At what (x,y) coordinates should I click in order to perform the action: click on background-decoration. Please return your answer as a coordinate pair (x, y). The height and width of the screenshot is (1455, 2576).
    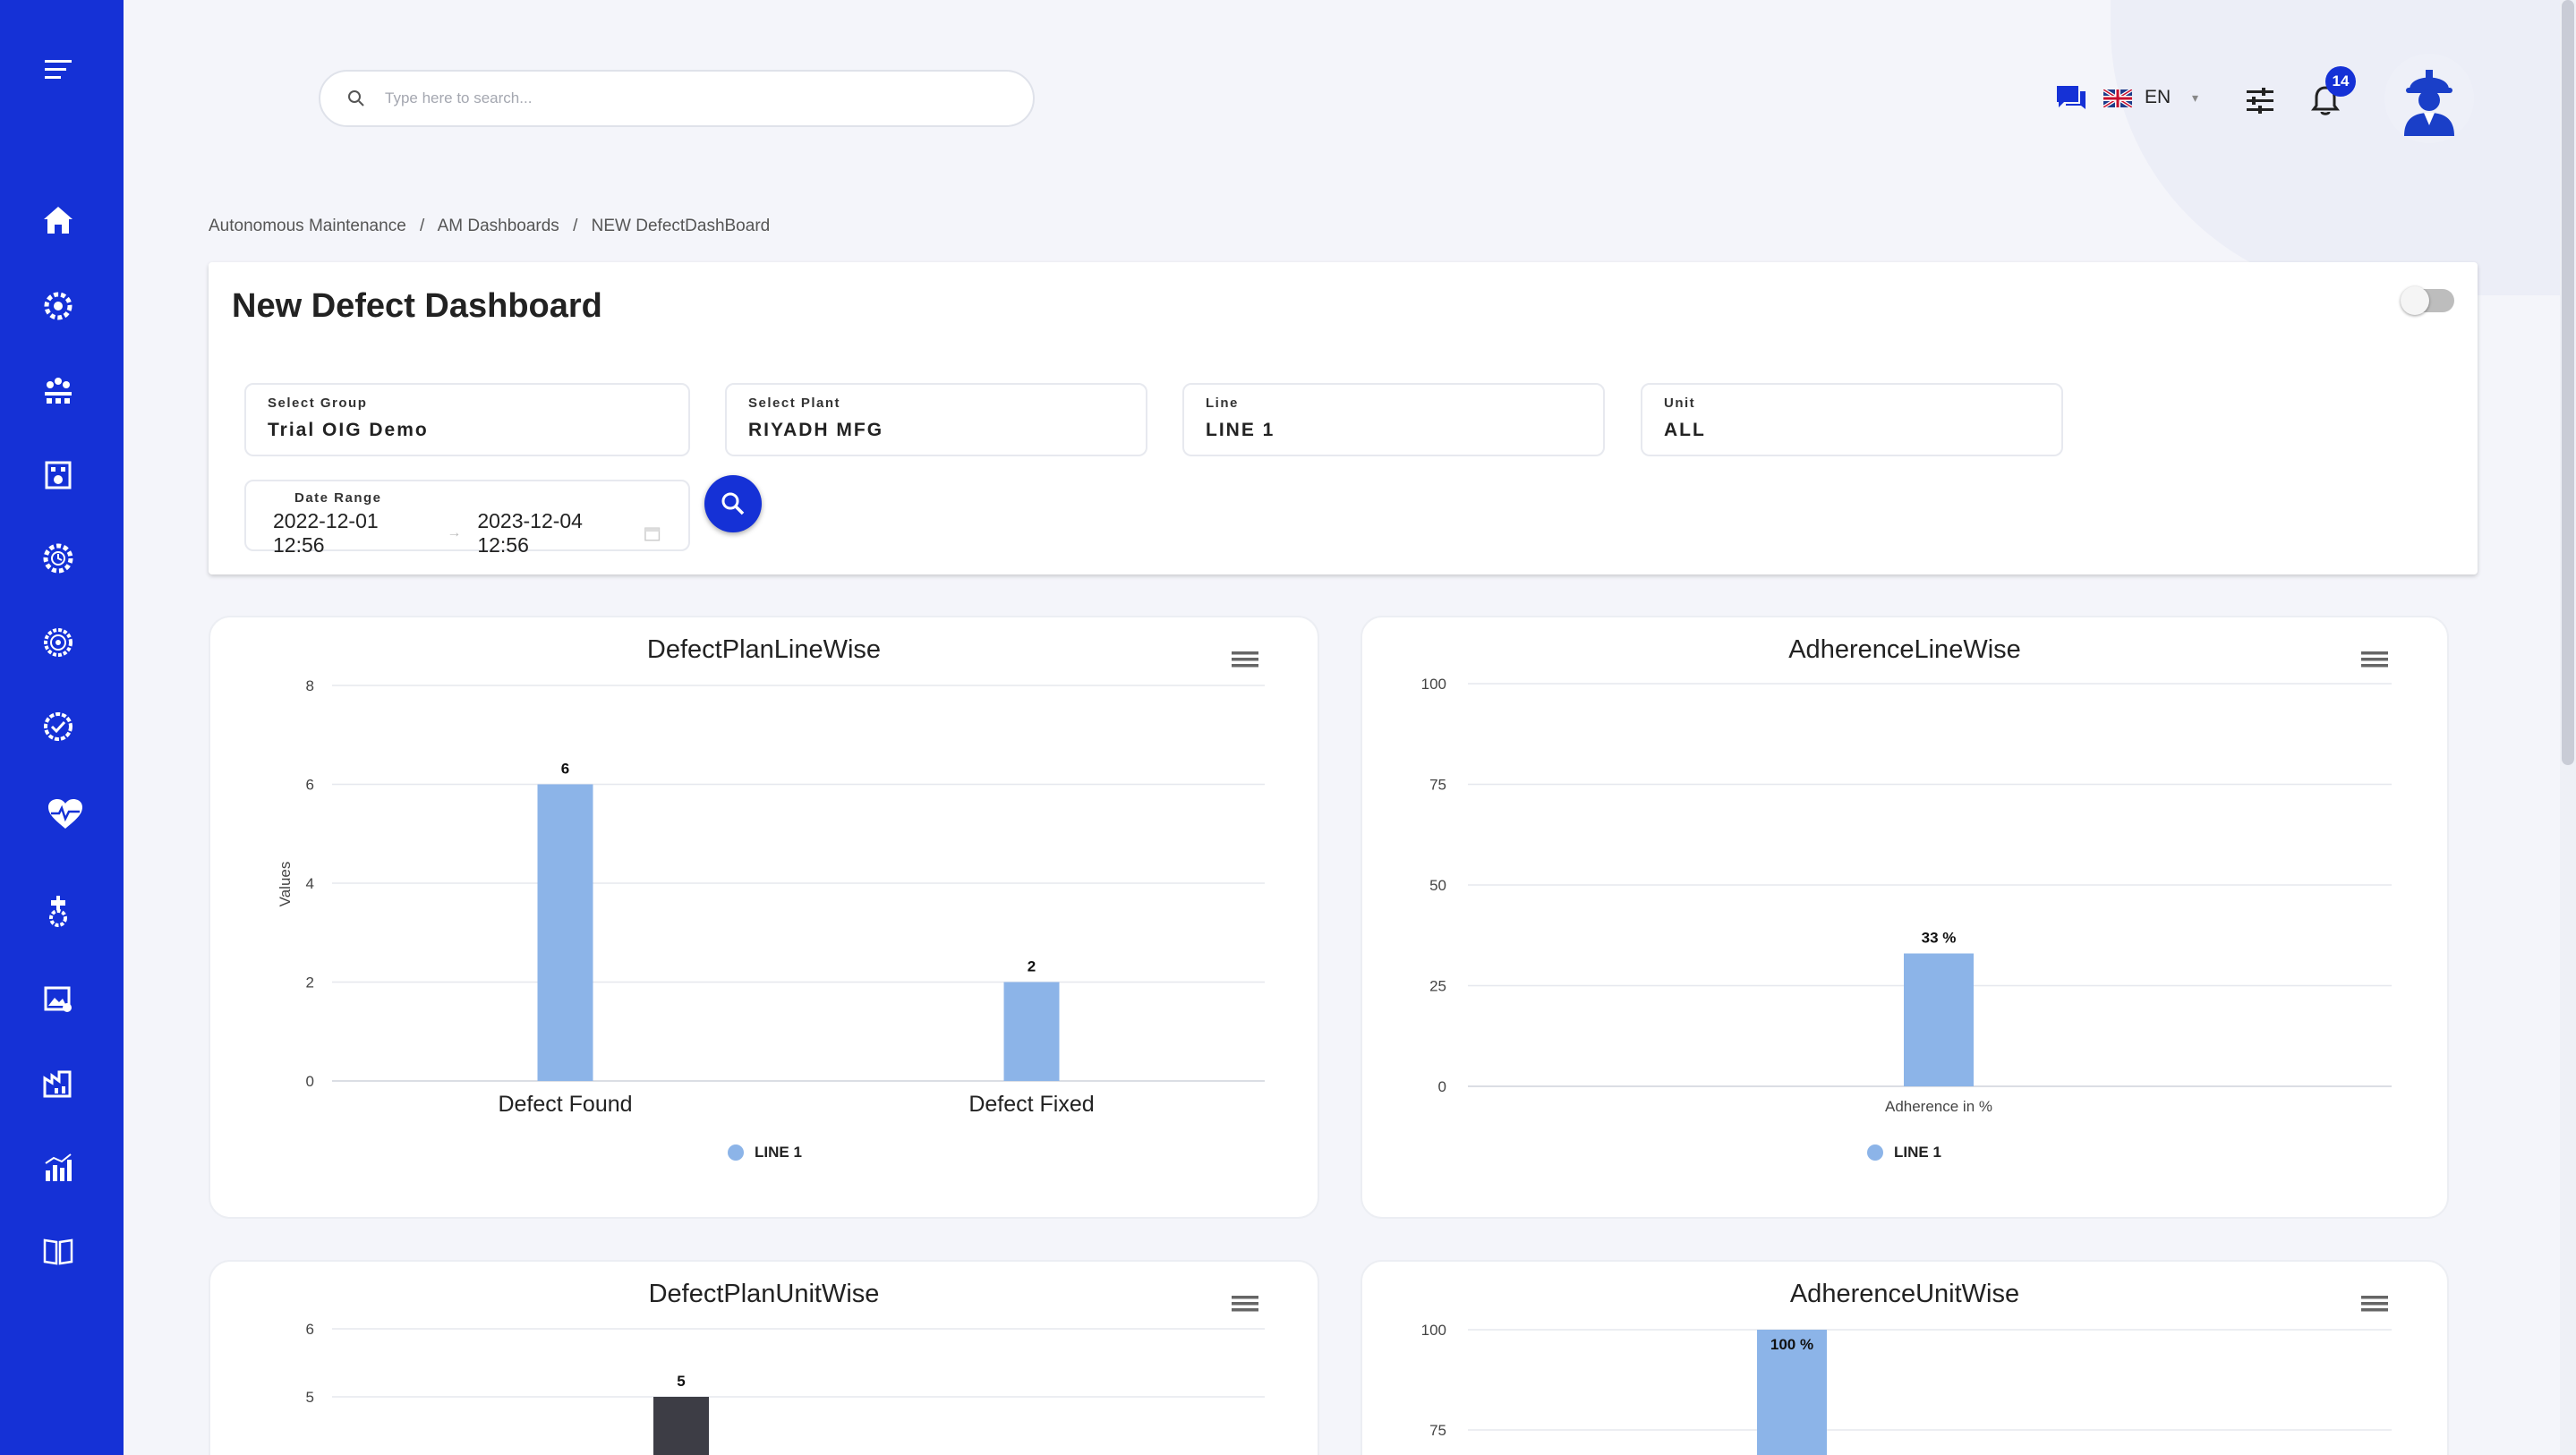
    Looking at the image, I should click on (2343, 147).